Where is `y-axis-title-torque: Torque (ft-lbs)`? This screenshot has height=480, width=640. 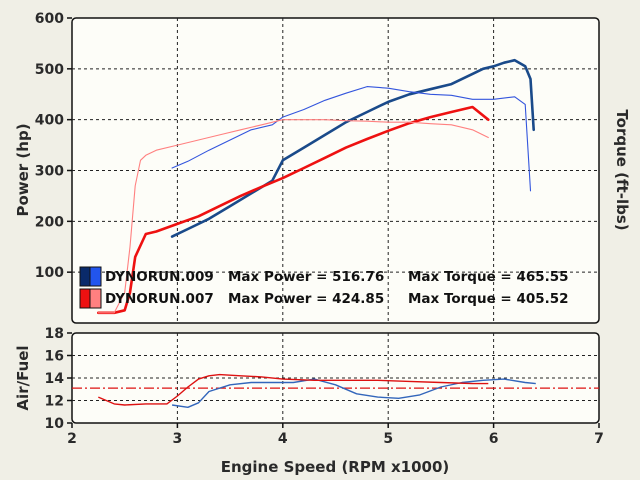
y-axis-title-torque: Torque (ft-lbs) is located at coordinates (622, 169).